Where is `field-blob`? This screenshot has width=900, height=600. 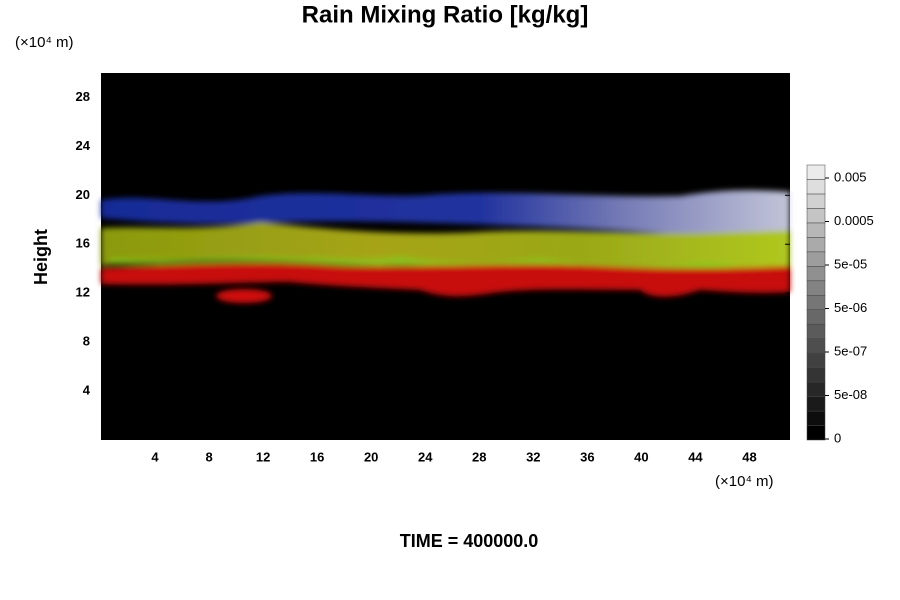
field-blob is located at coordinates (244, 296).